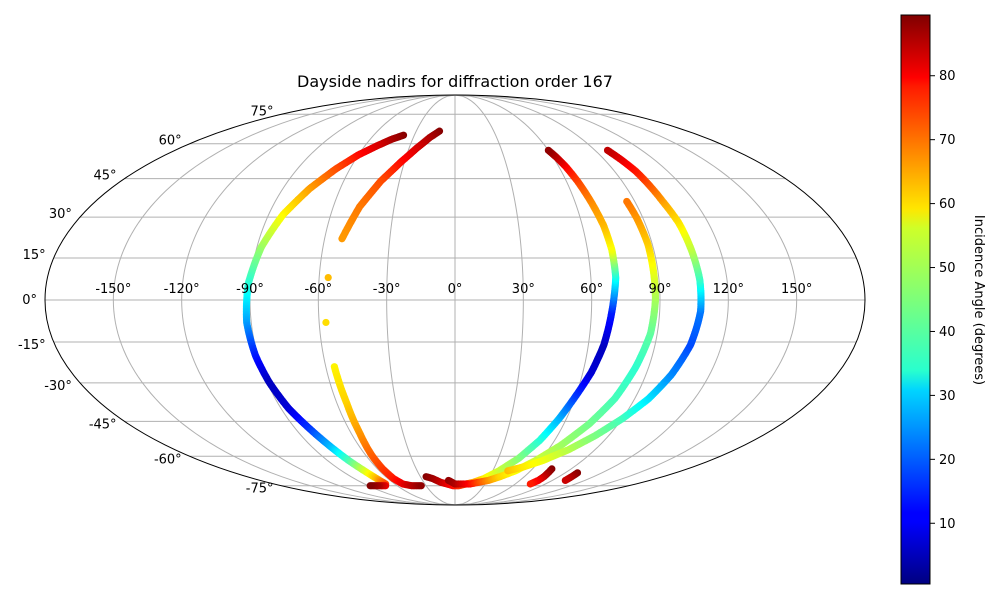  Describe the element at coordinates (947, 332) in the screenshot. I see `colorbar-tick-label: 40` at that location.